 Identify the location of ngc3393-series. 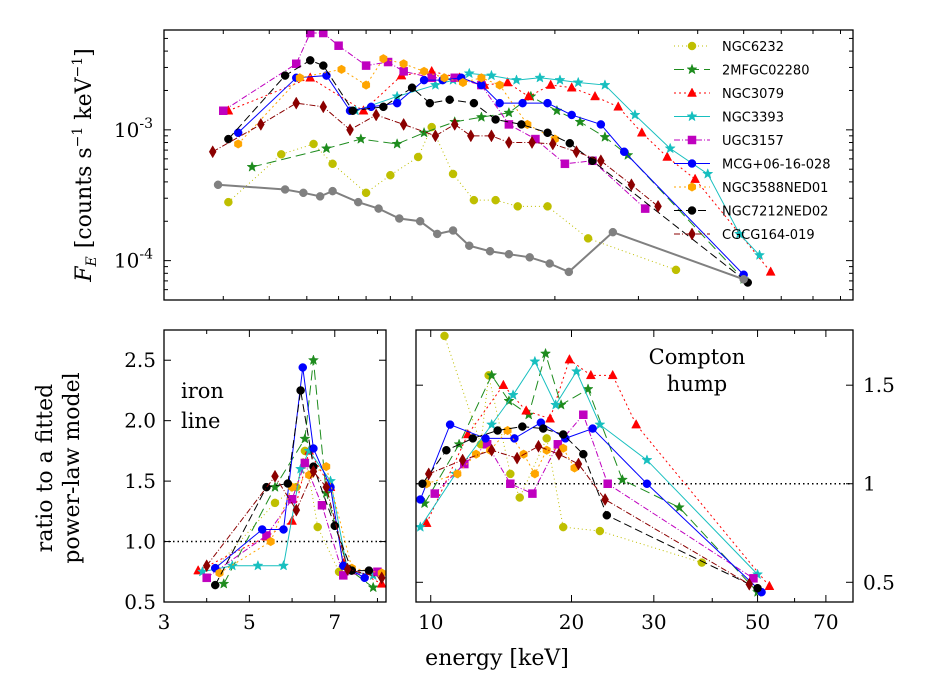
(590, 467).